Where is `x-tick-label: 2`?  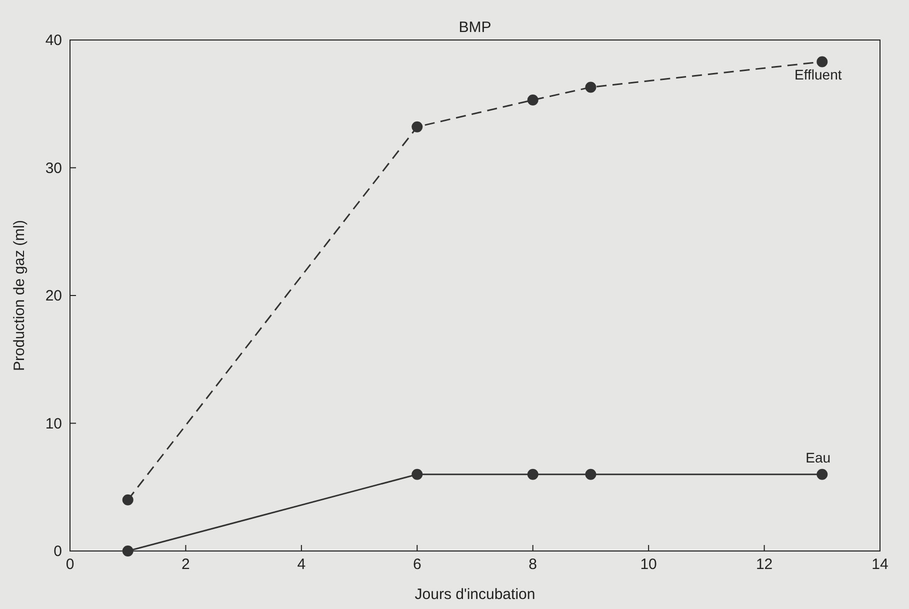 x-tick-label: 2 is located at coordinates (186, 564).